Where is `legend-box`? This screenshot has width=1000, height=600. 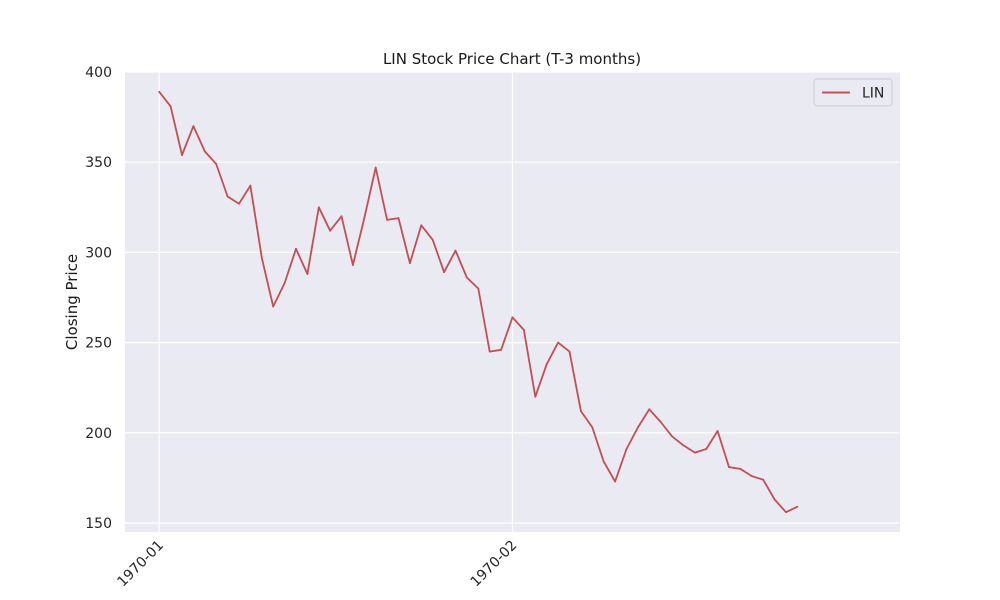
legend-box is located at coordinates (853, 92).